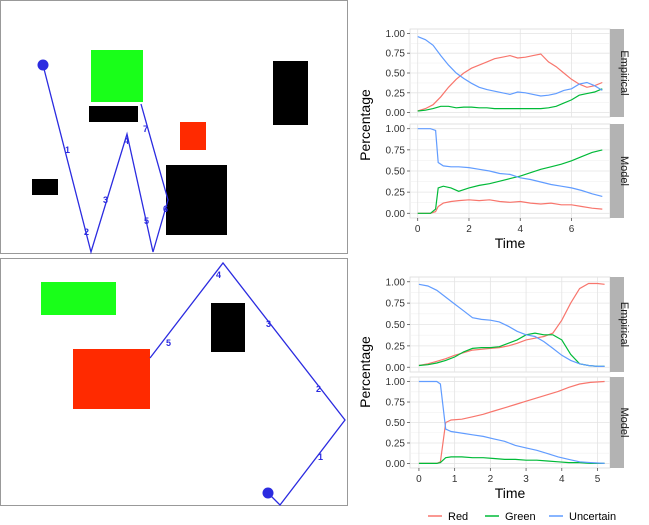  I want to click on legend-label-red: Red, so click(458, 517).